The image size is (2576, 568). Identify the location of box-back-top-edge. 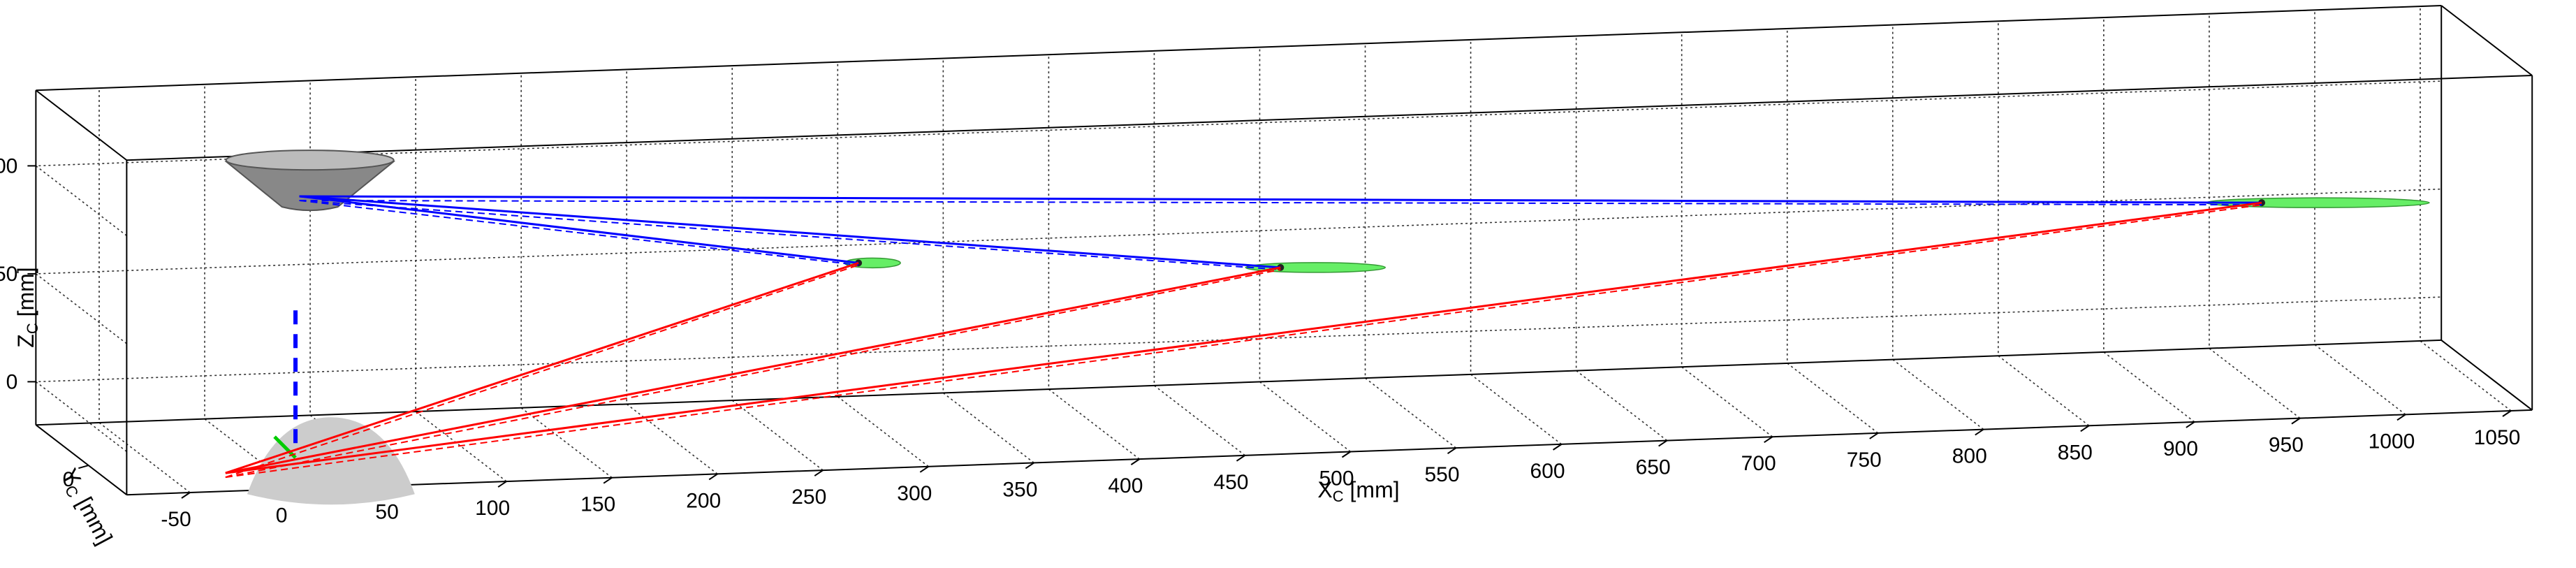
(1239, 48).